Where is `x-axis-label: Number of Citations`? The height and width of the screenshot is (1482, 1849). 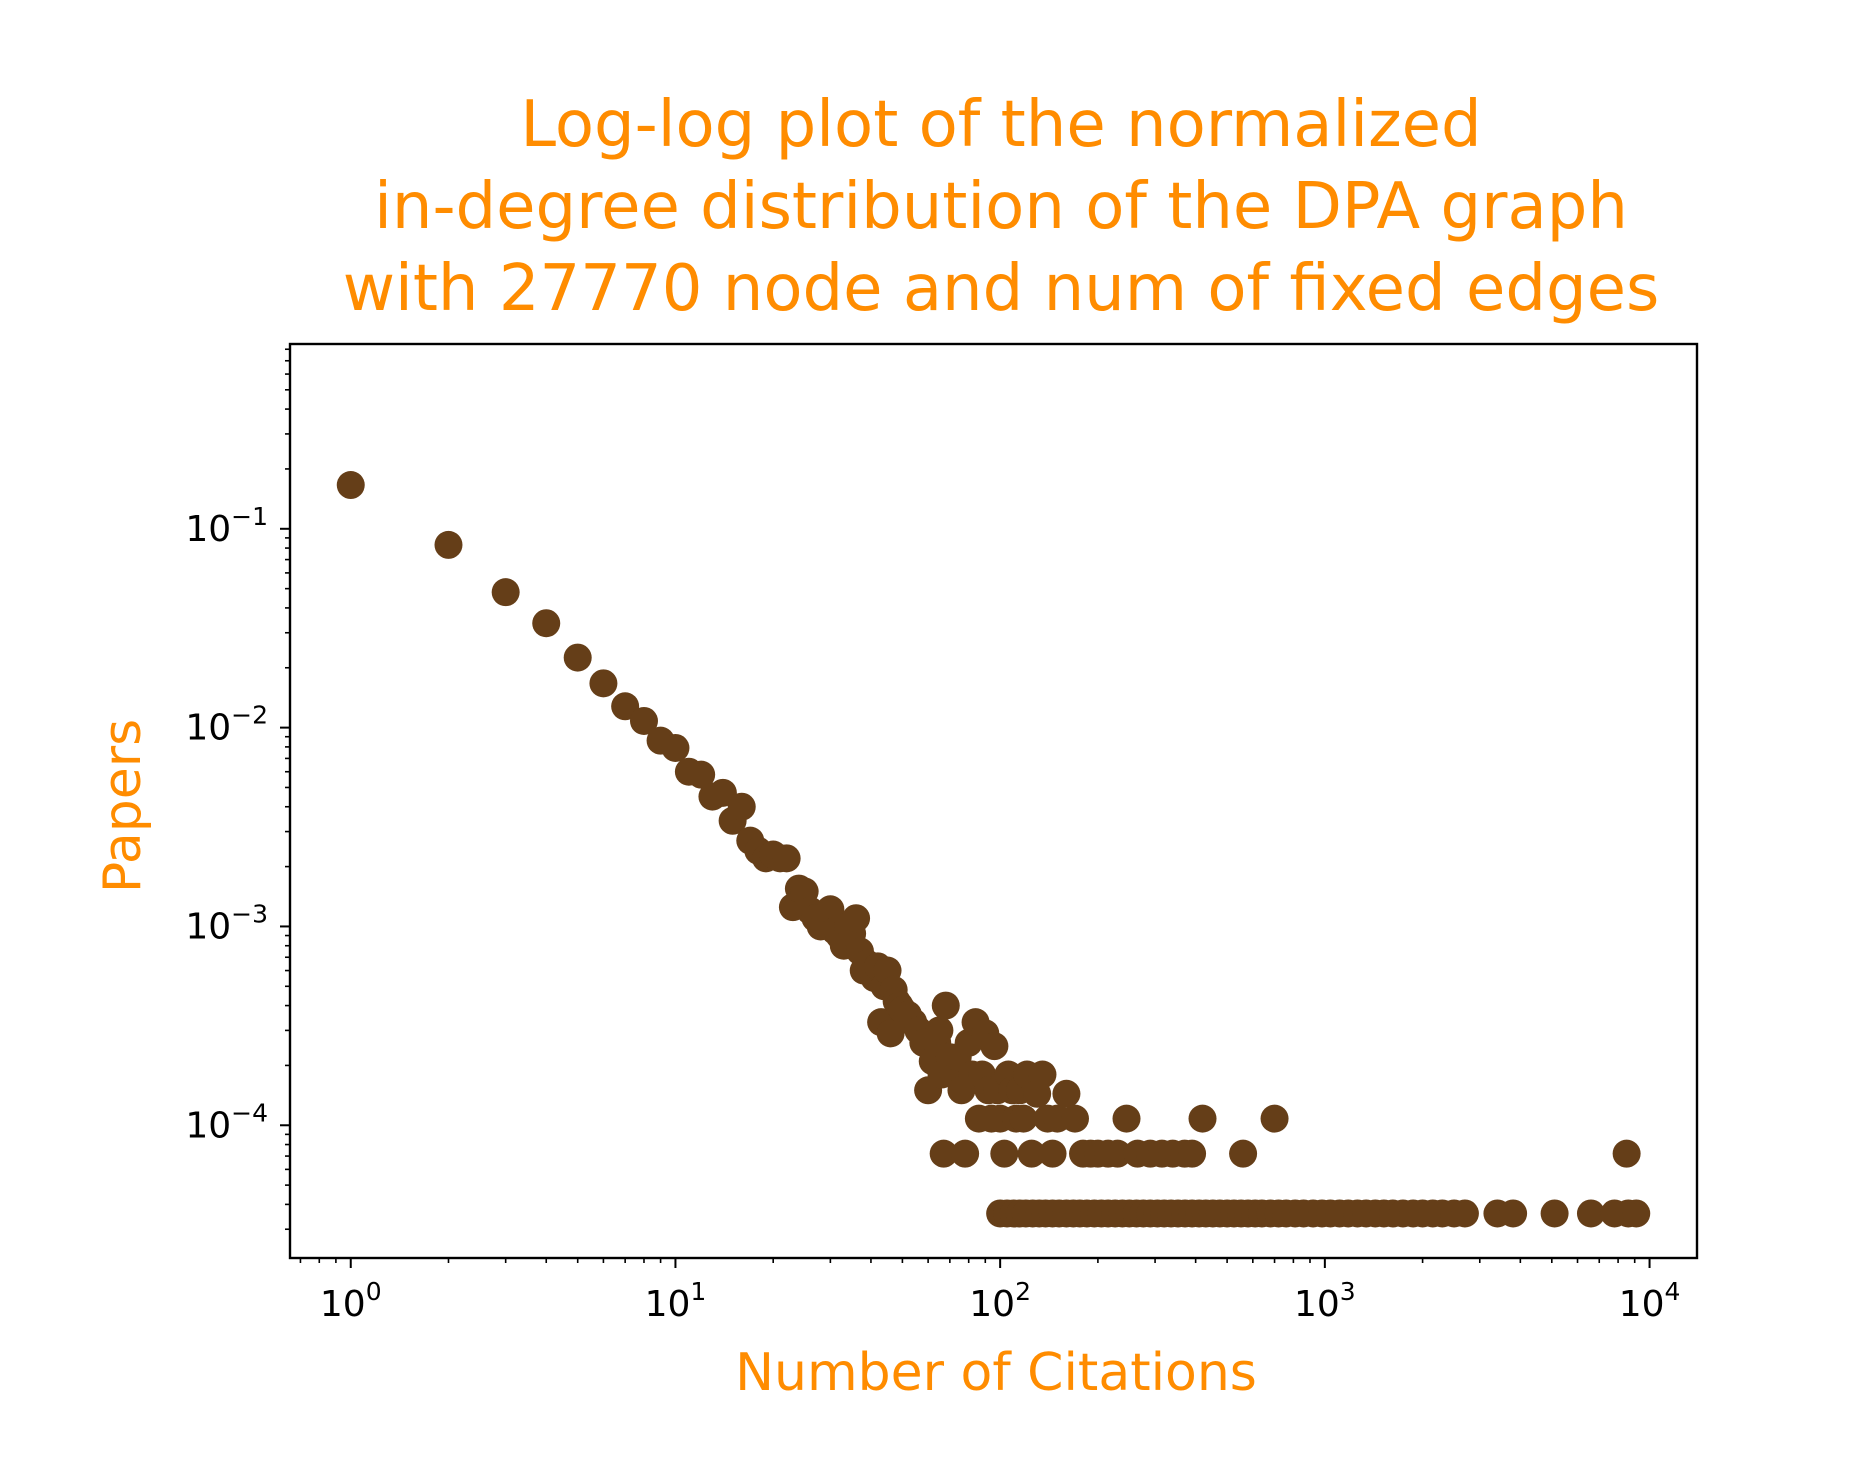
x-axis-label: Number of Citations is located at coordinates (996, 1373).